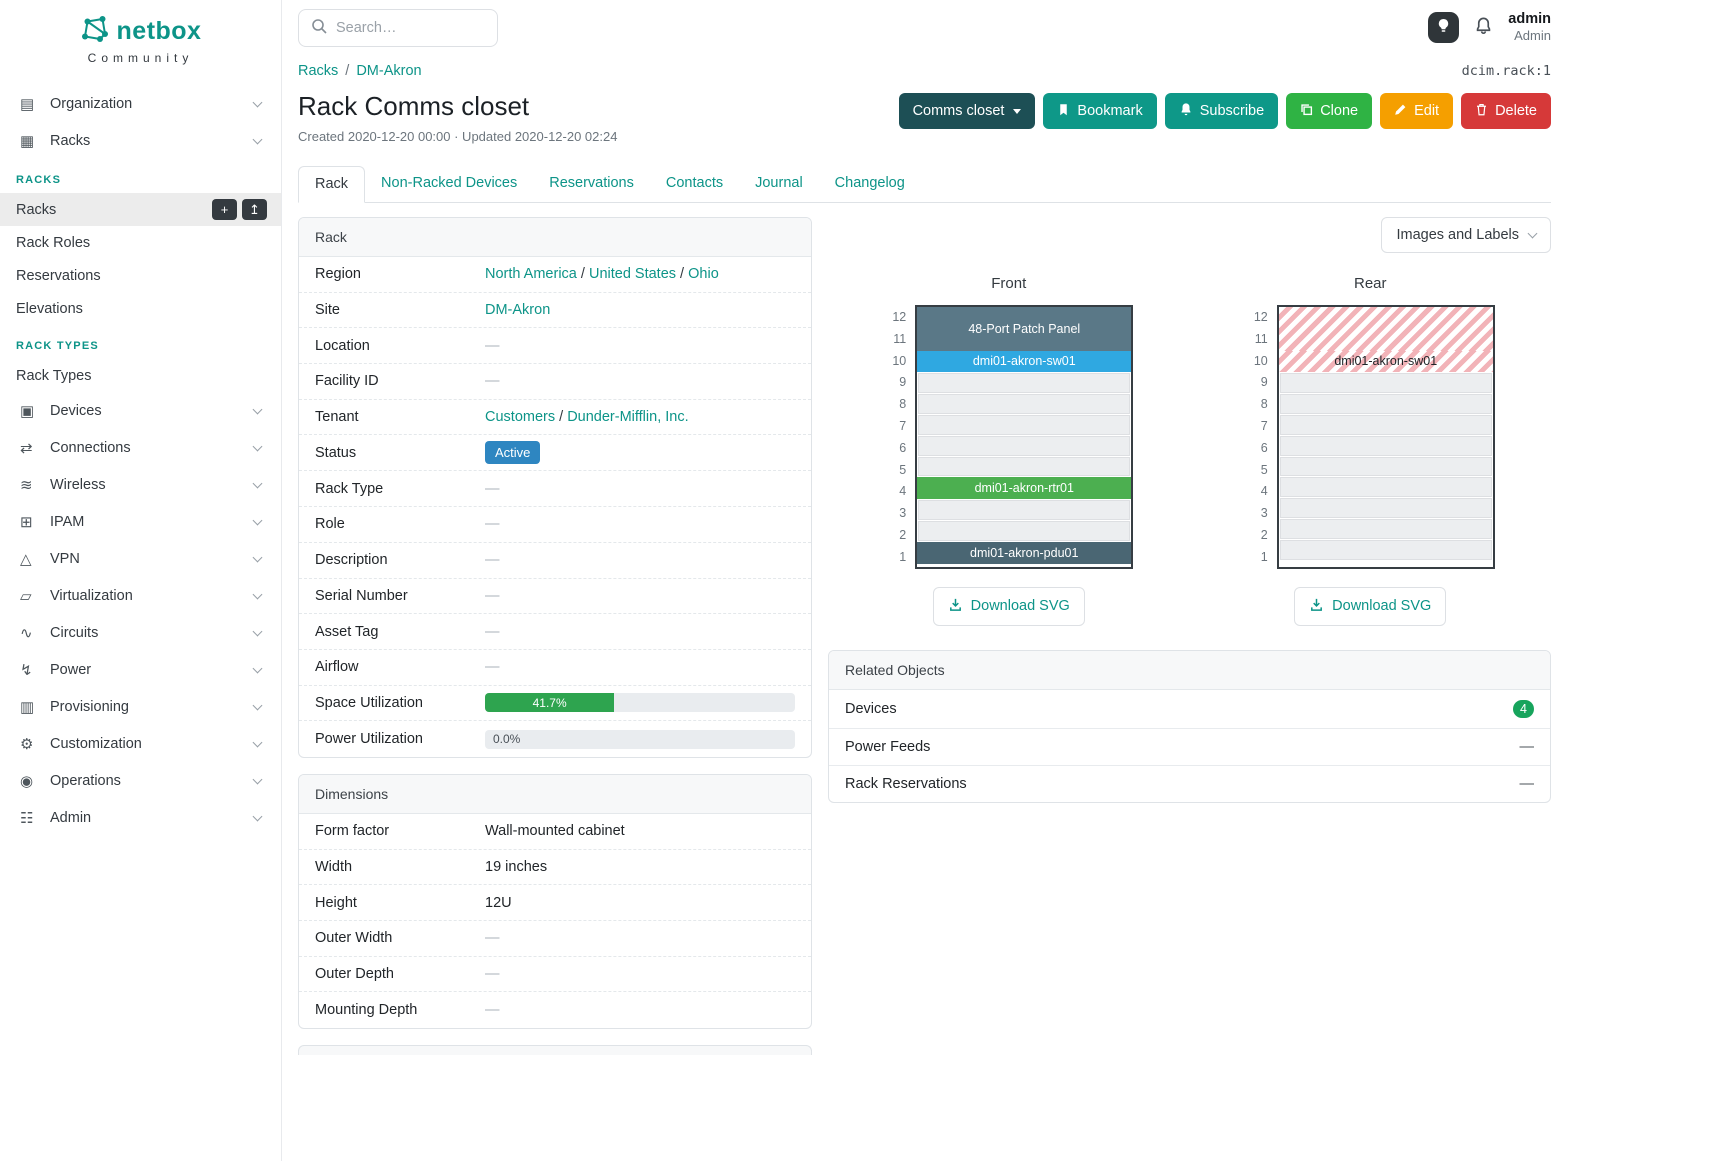 The width and height of the screenshot is (1733, 1161). What do you see at coordinates (140, 706) in the screenshot?
I see `sidebar-item-provisioning: ▥ Provisioning` at bounding box center [140, 706].